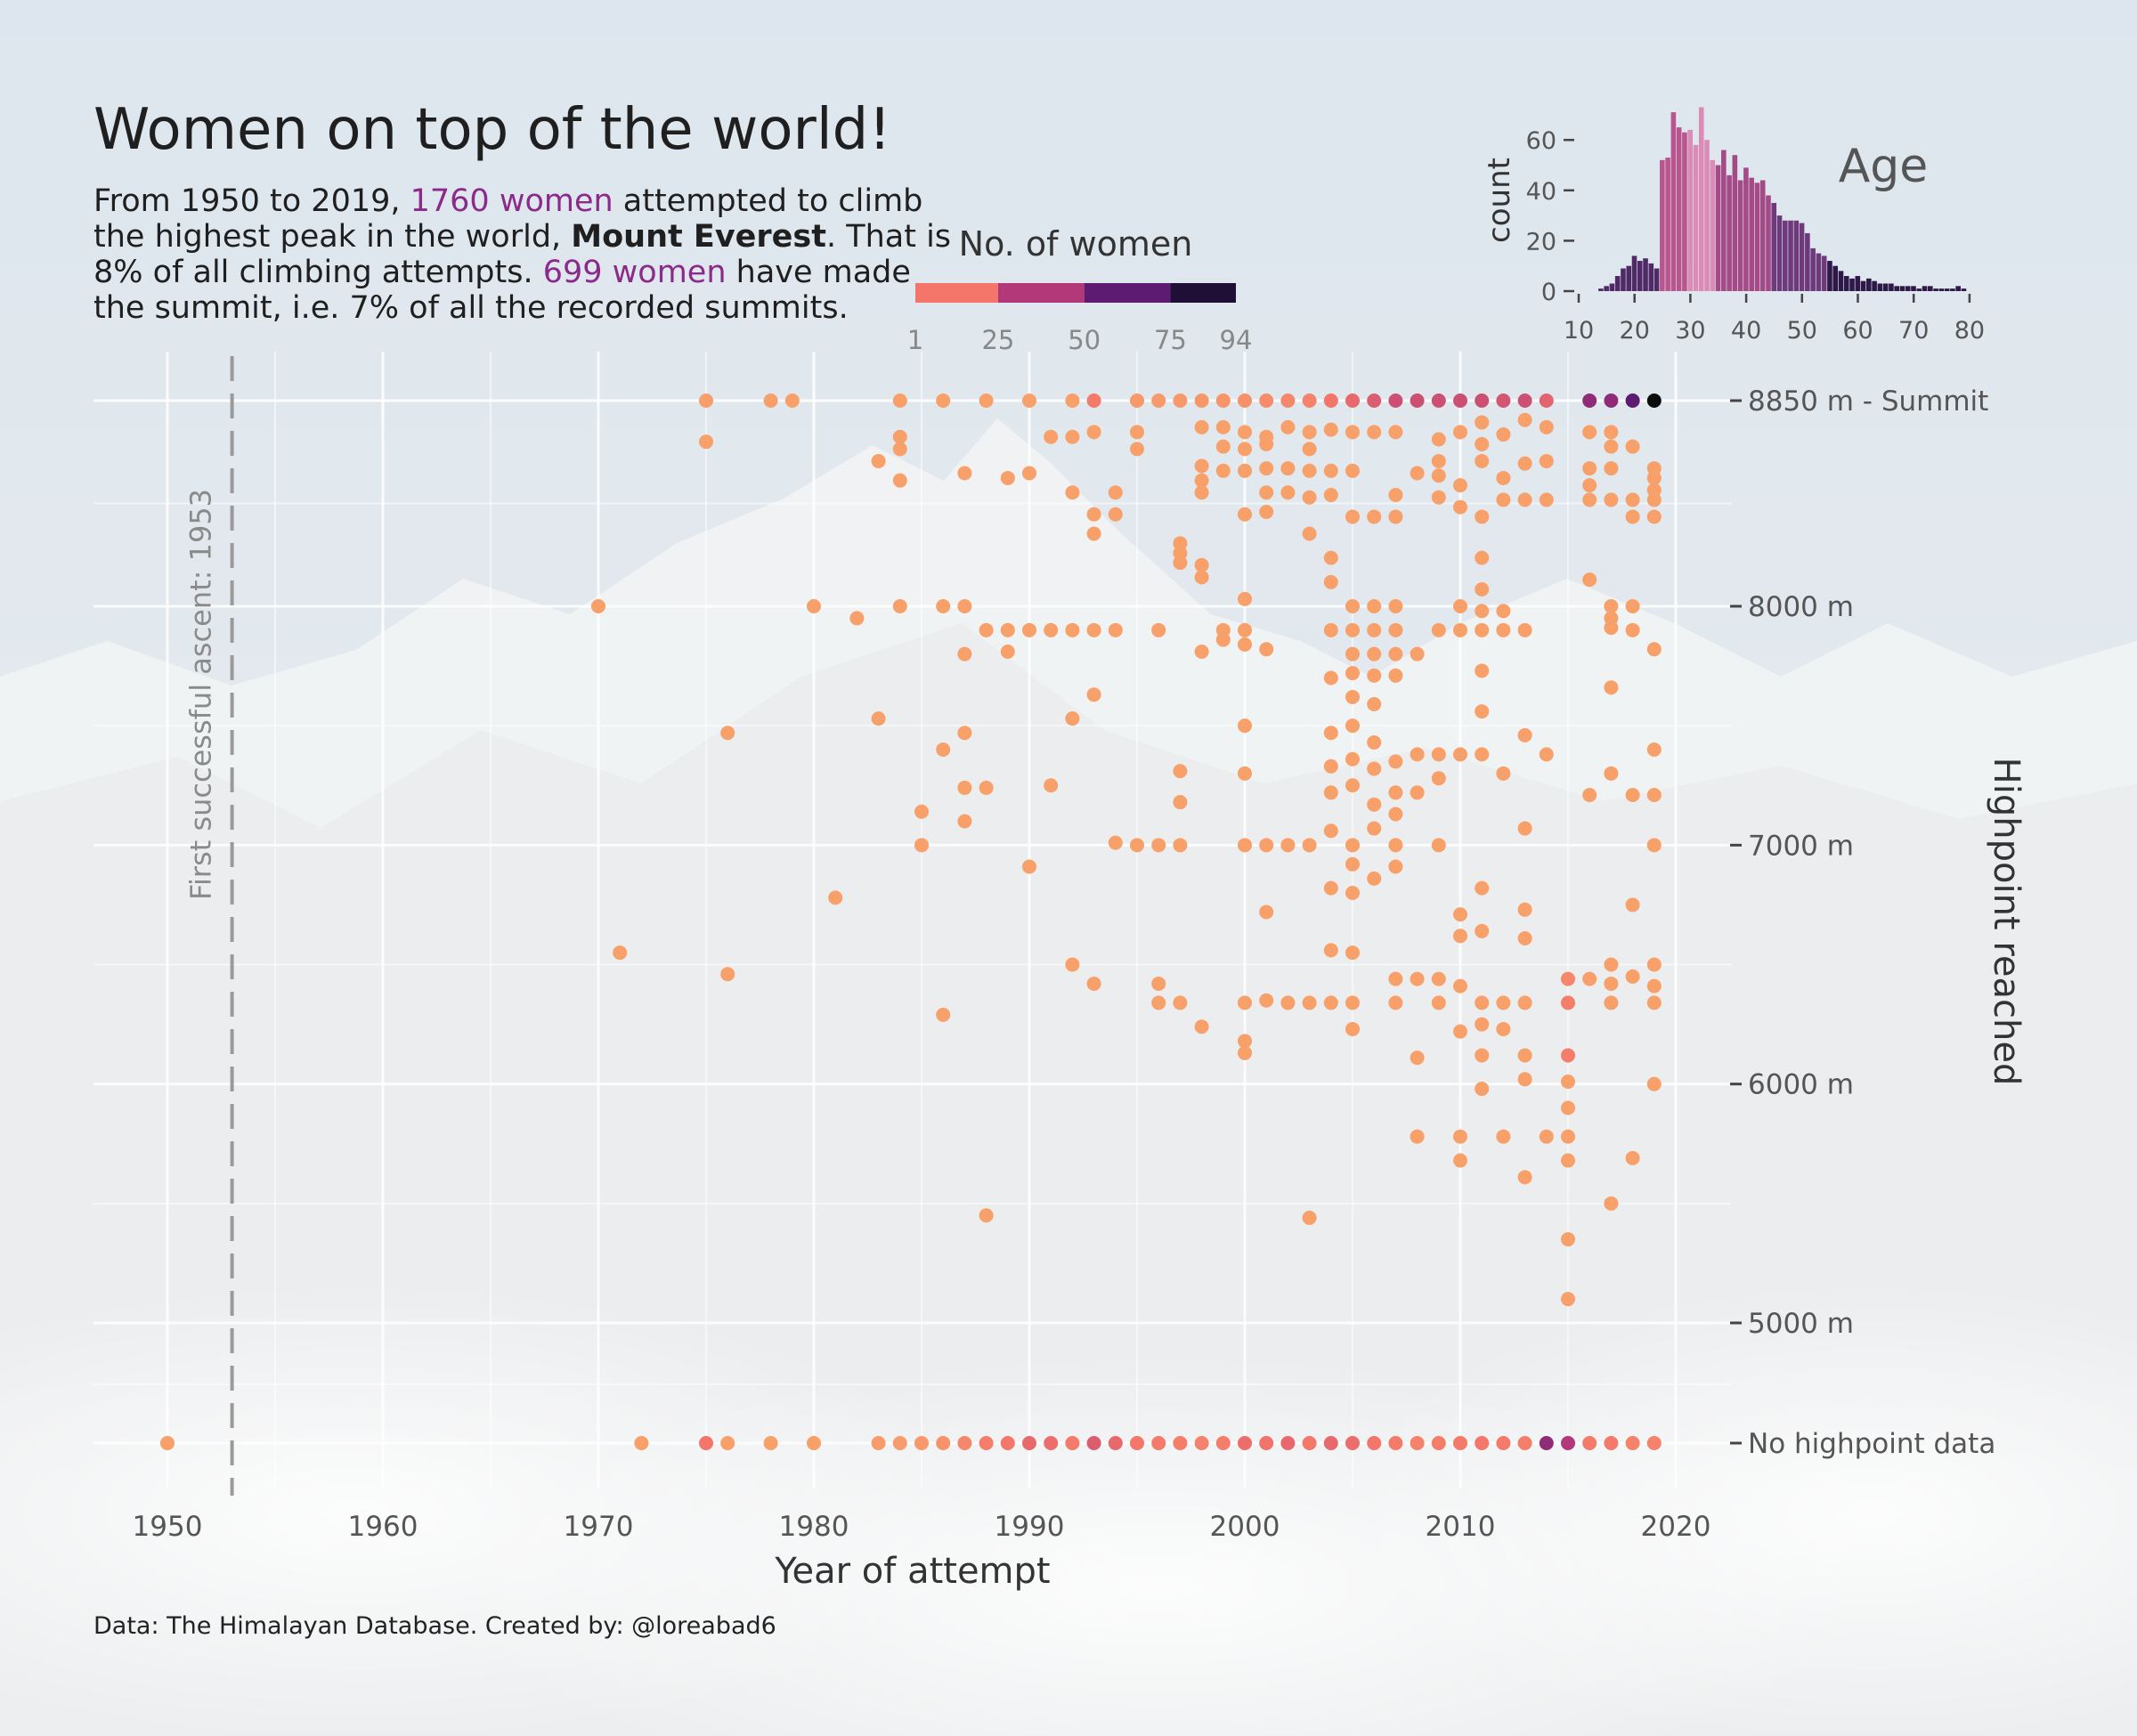 This screenshot has width=2137, height=1736. What do you see at coordinates (912, 1571) in the screenshot?
I see `x-axis-label: Year of attempt` at bounding box center [912, 1571].